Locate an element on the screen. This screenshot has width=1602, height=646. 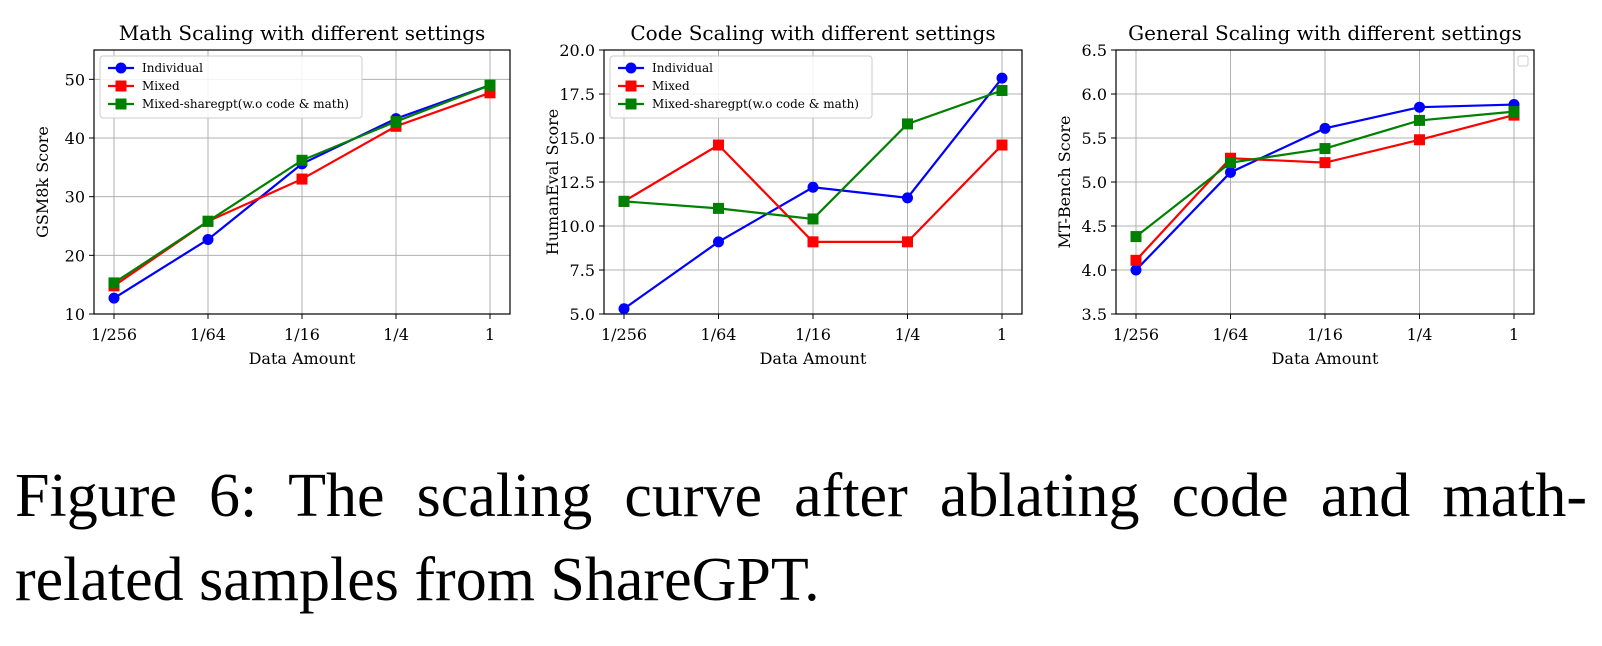
chart-title: General Scaling with different settings is located at coordinates (1325, 33).